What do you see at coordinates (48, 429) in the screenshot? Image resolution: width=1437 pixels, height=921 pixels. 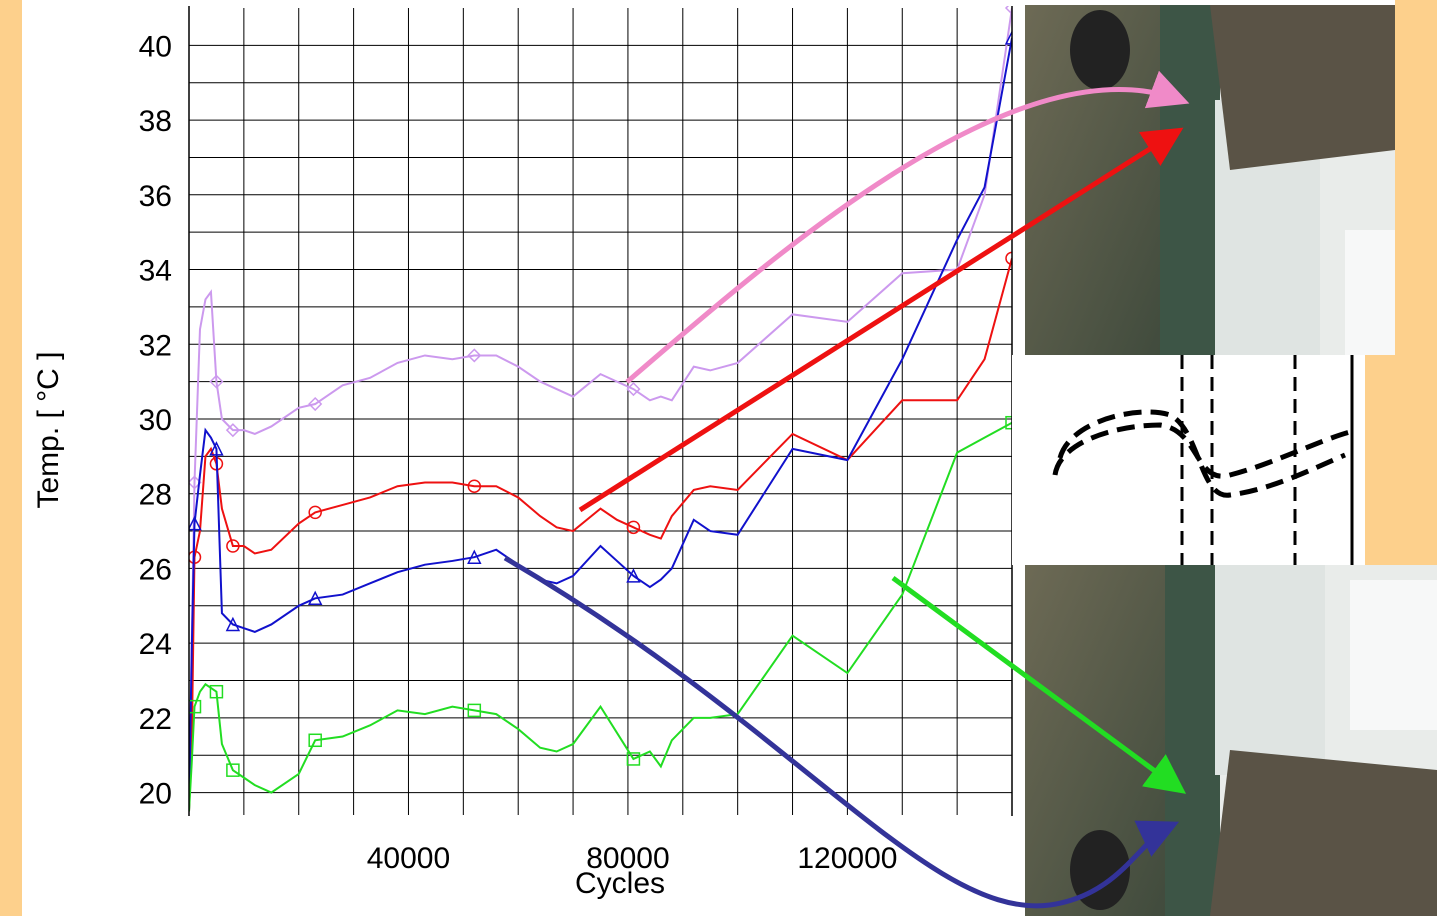 I see `y-axis-title: Temp. [ °C ]` at bounding box center [48, 429].